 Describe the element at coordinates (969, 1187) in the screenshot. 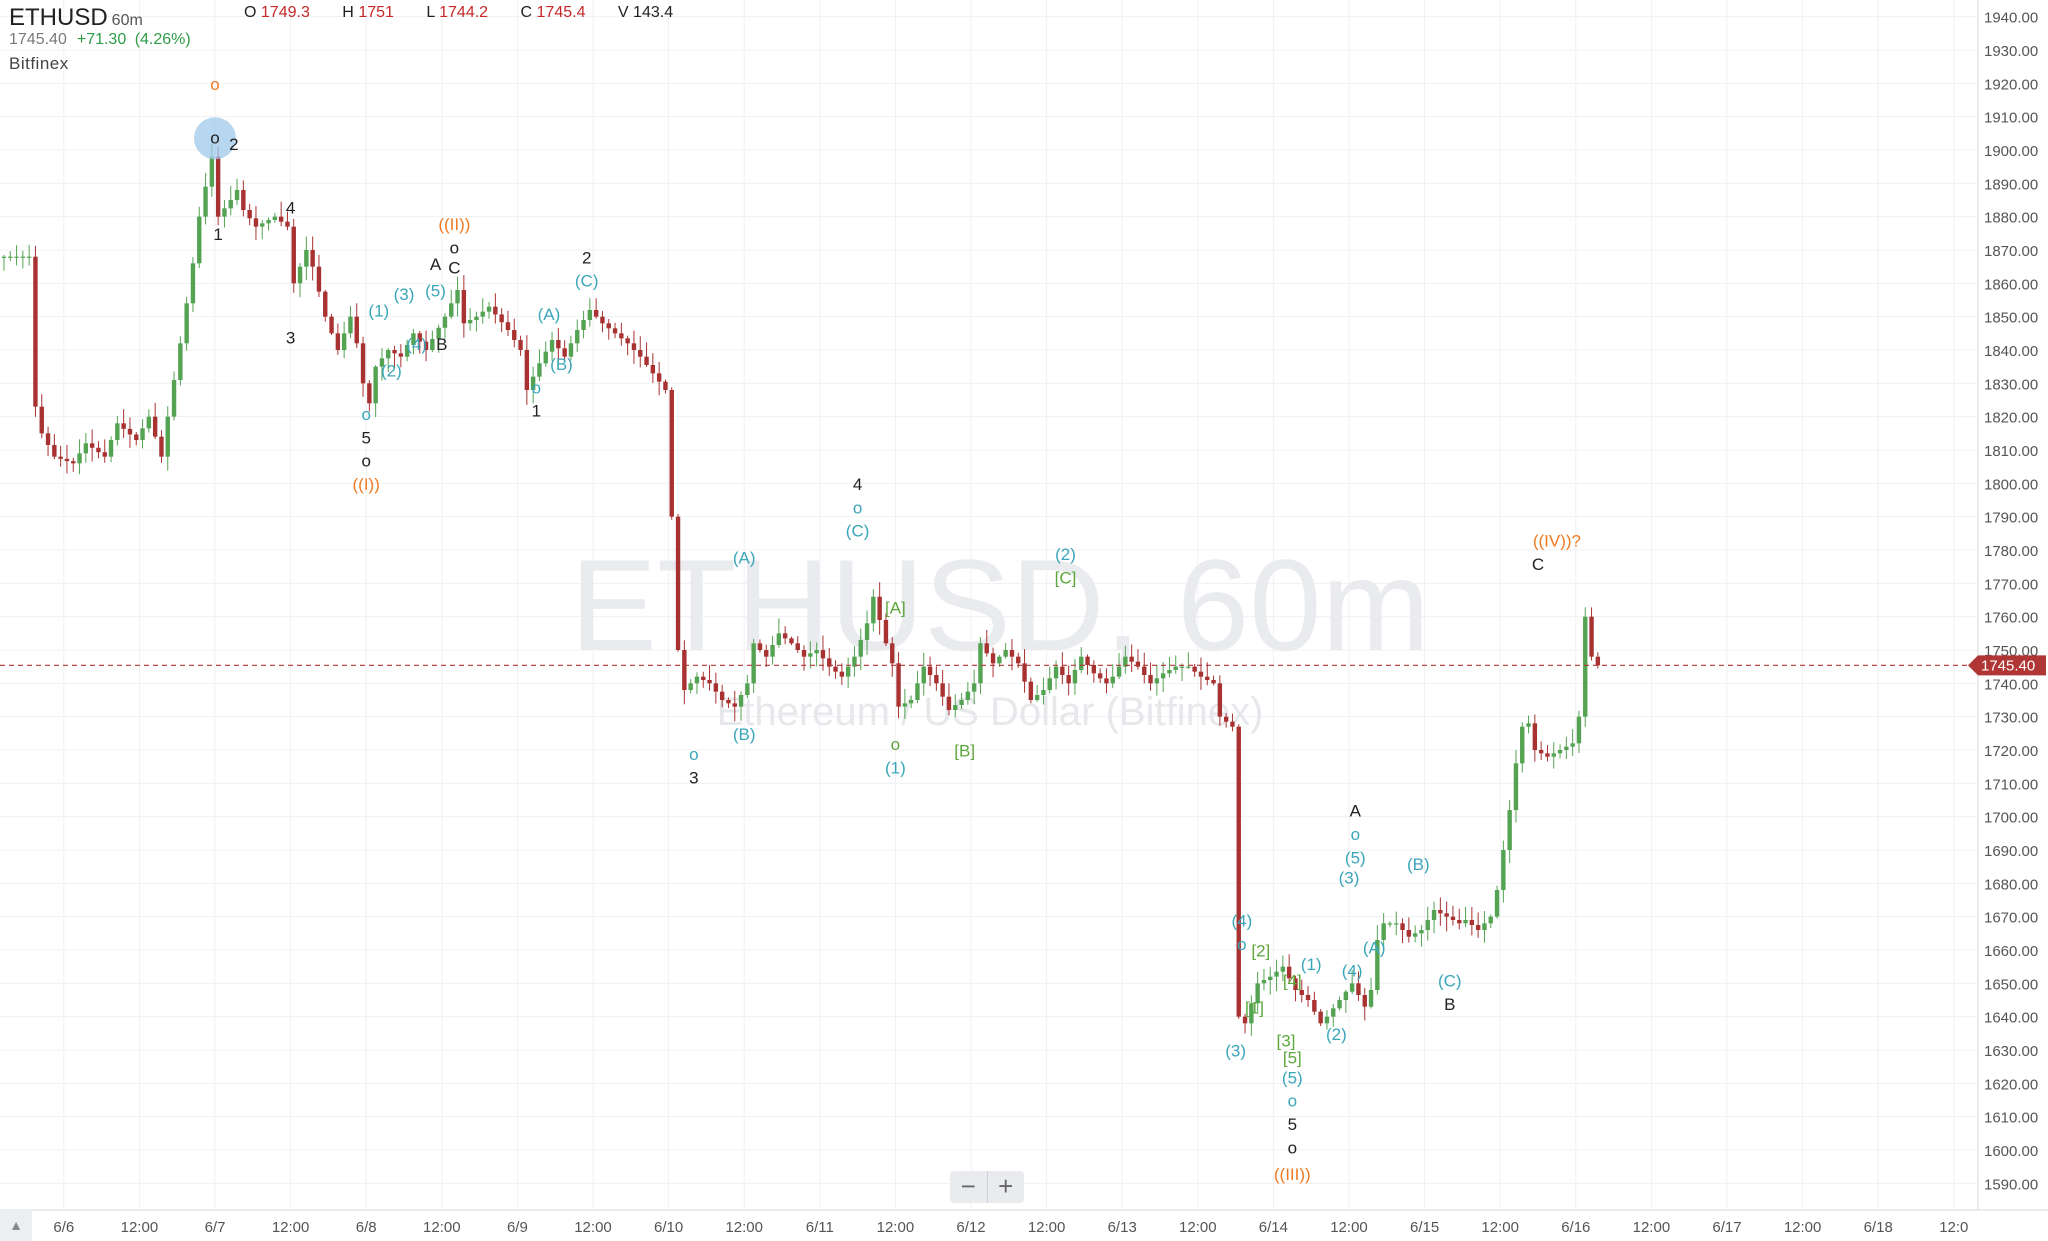

I see `zoom-out-button: −` at that location.